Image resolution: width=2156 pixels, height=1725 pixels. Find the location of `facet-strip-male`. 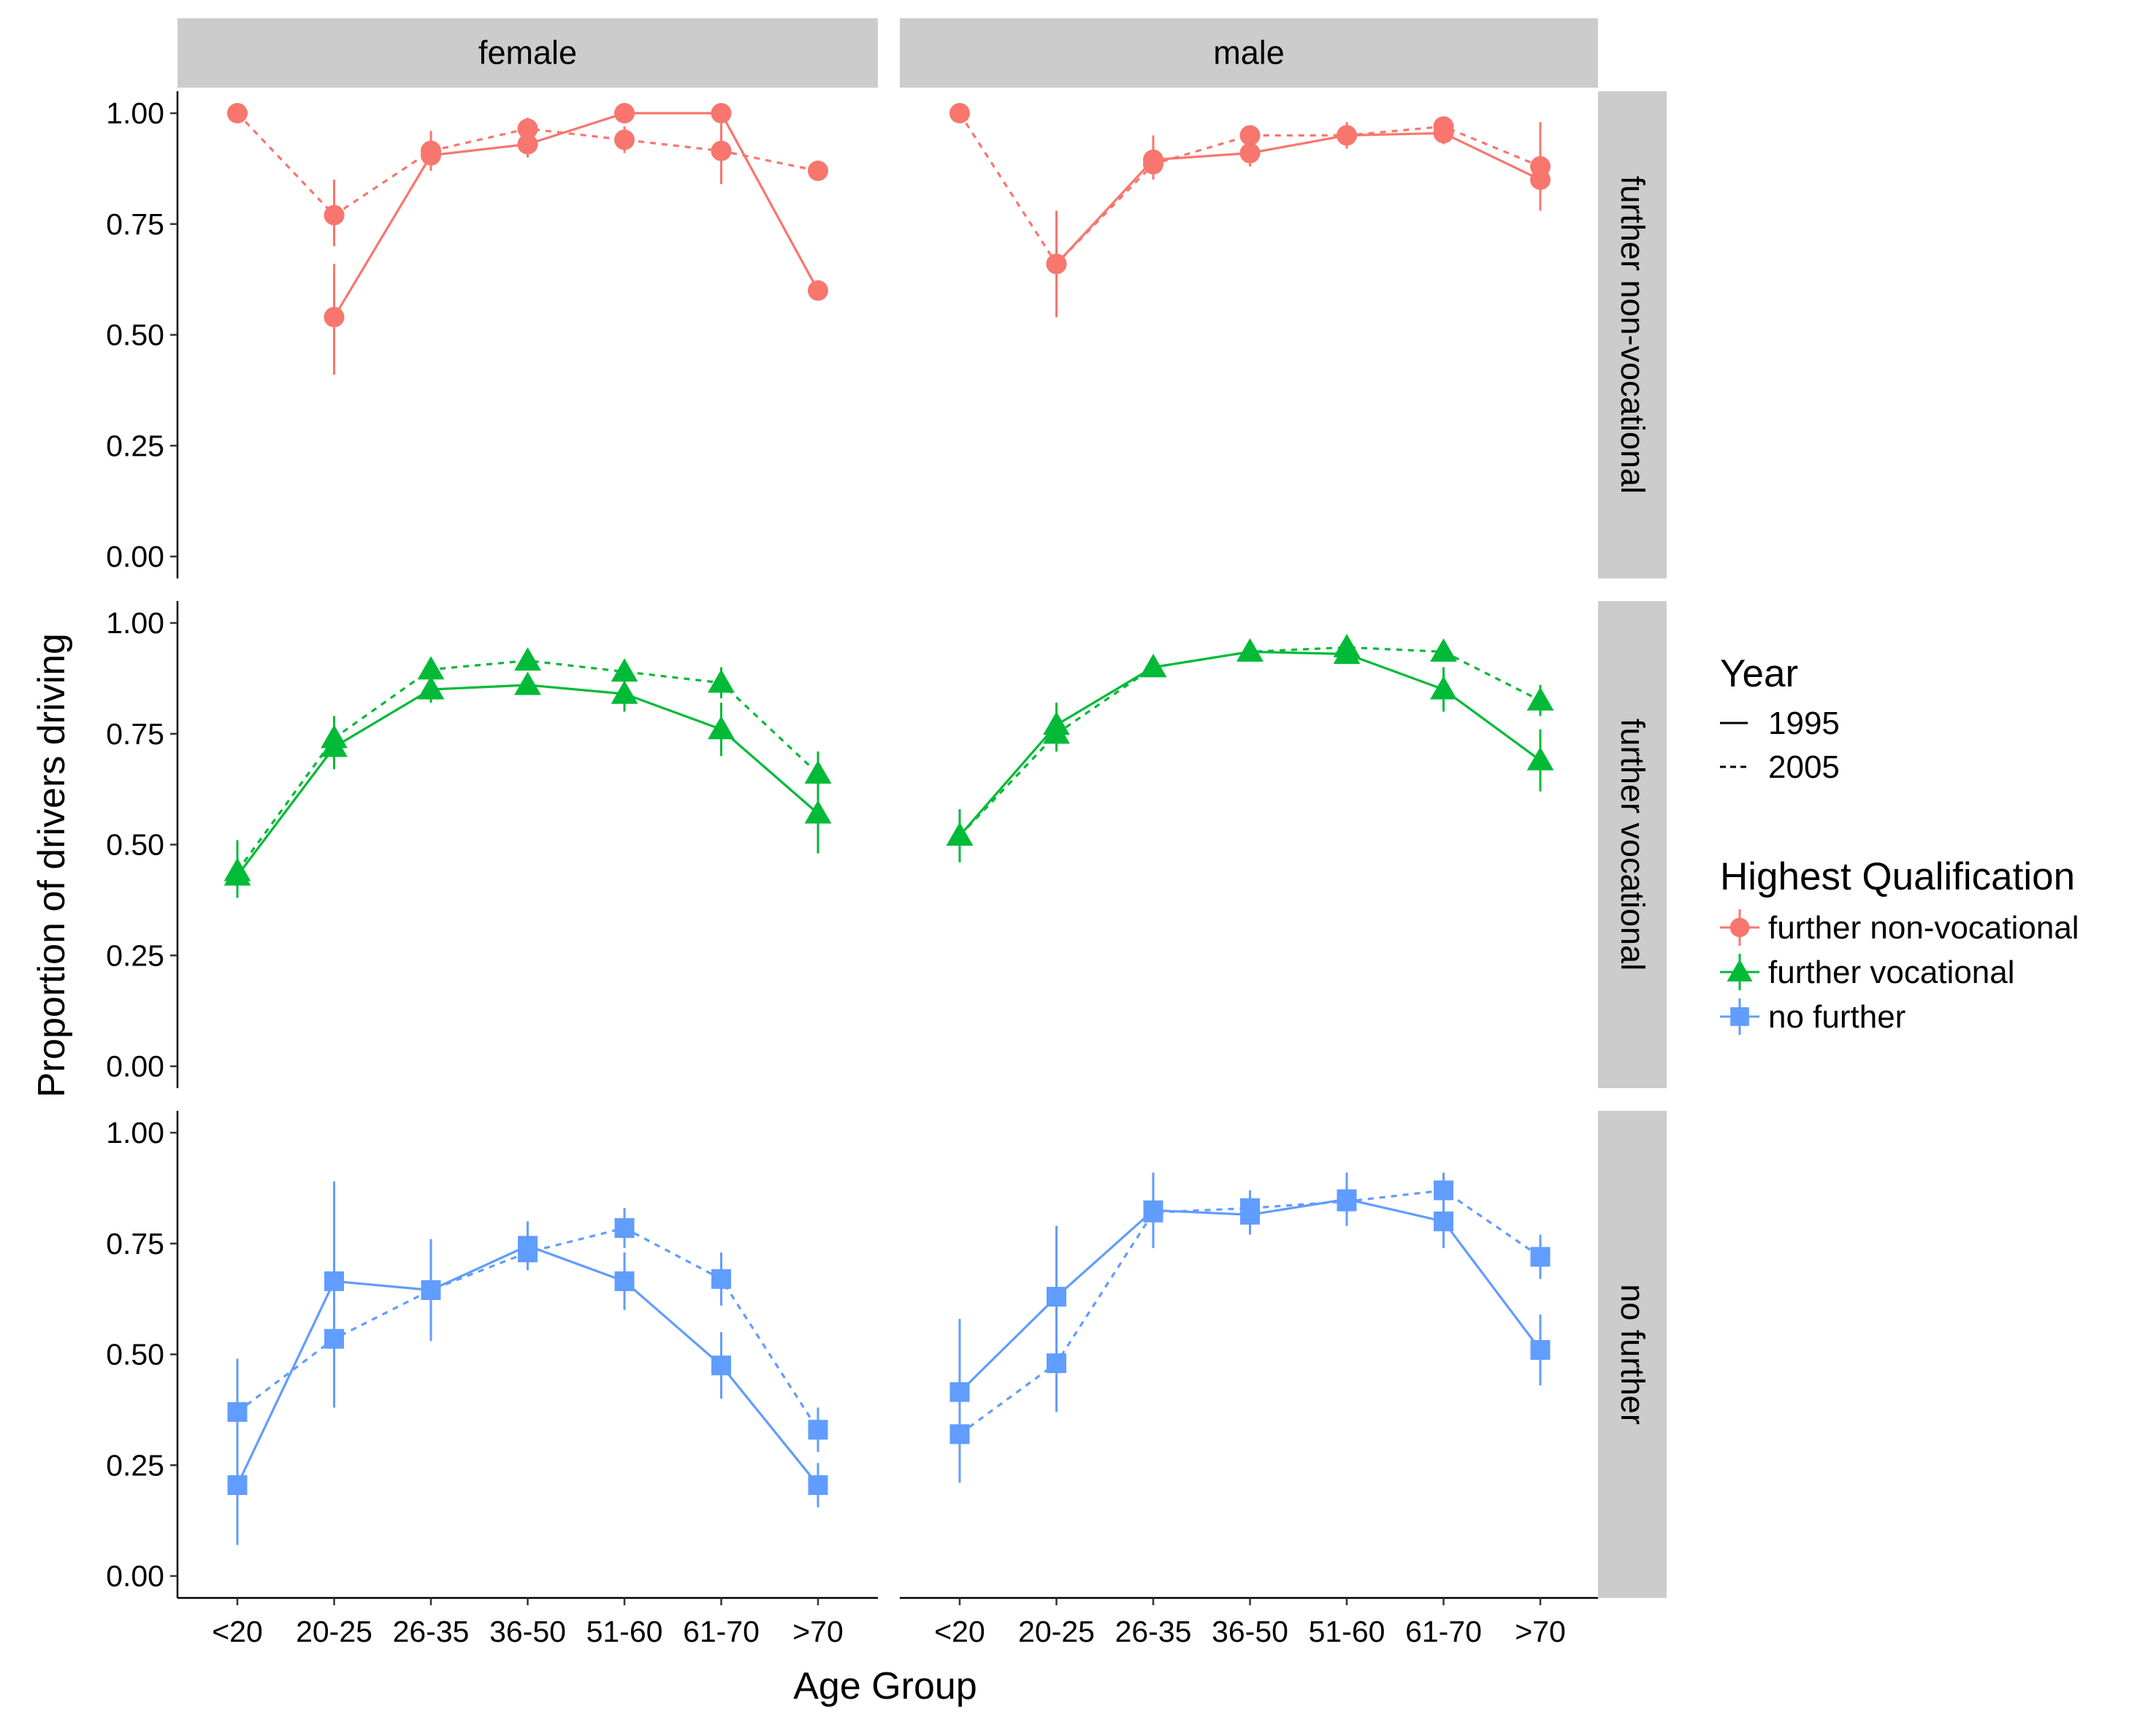

facet-strip-male is located at coordinates (1249, 53).